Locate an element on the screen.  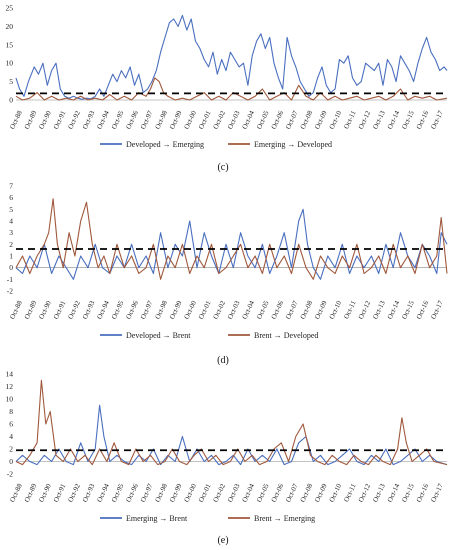
y-tick-label: 20 is located at coordinates (10, 26).